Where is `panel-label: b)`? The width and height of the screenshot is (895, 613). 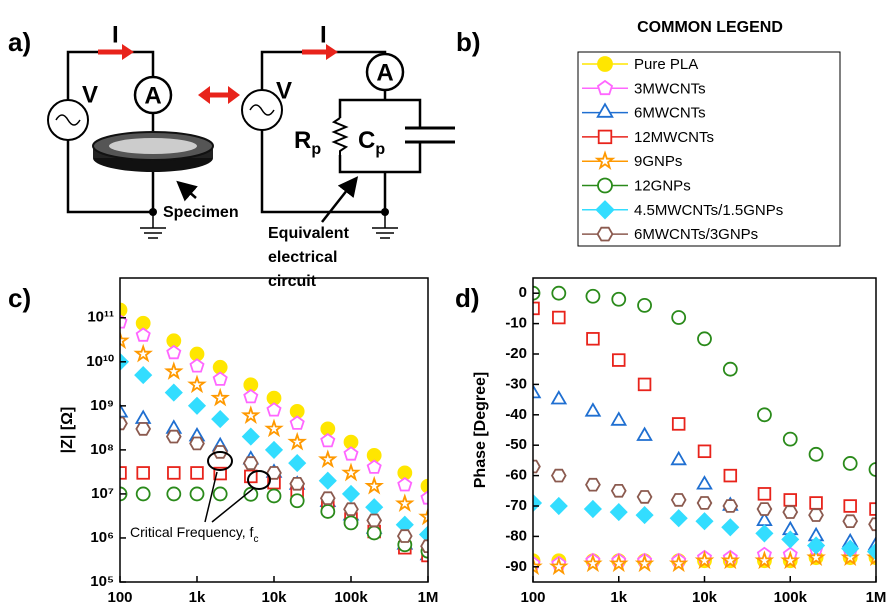
panel-label: b) is located at coordinates (468, 42).